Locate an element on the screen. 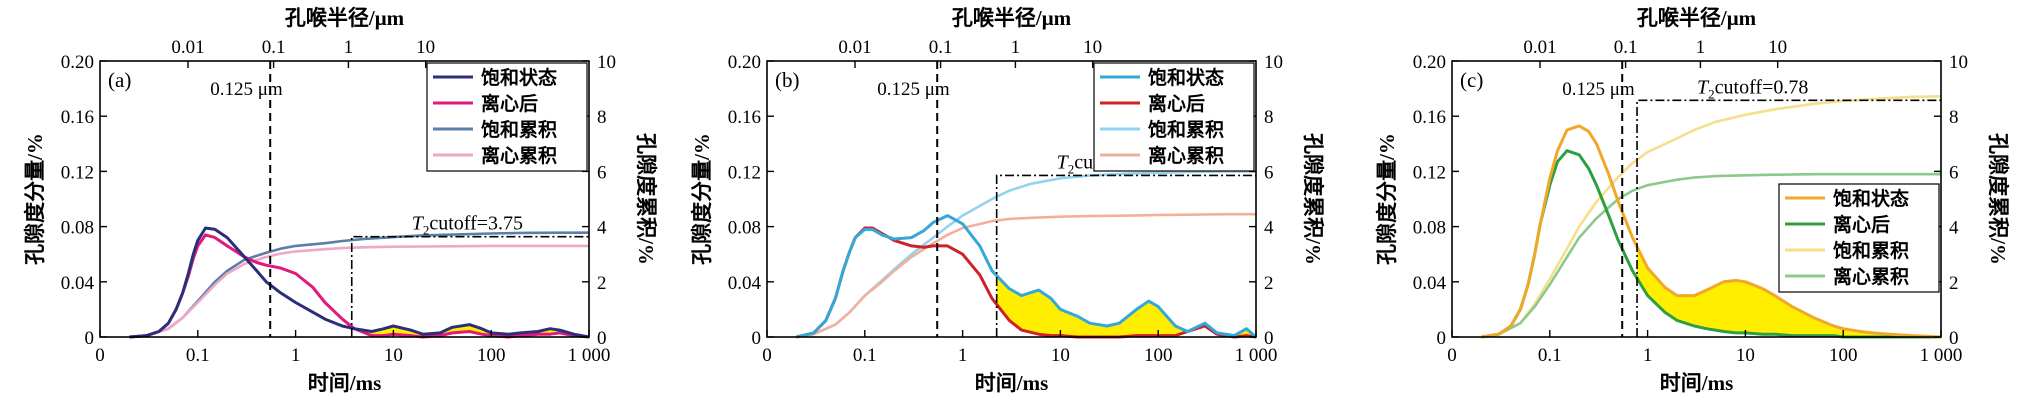 The width and height of the screenshot is (2022, 409). panel-label: (b) is located at coordinates (787, 80).